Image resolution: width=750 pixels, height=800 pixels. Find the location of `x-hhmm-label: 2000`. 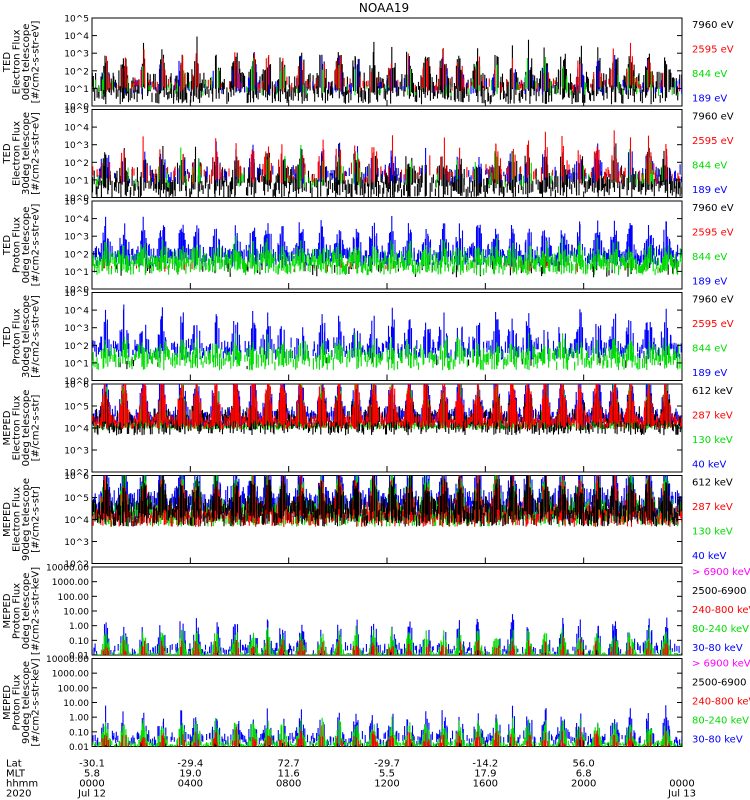

x-hhmm-label: 2000 is located at coordinates (583, 784).